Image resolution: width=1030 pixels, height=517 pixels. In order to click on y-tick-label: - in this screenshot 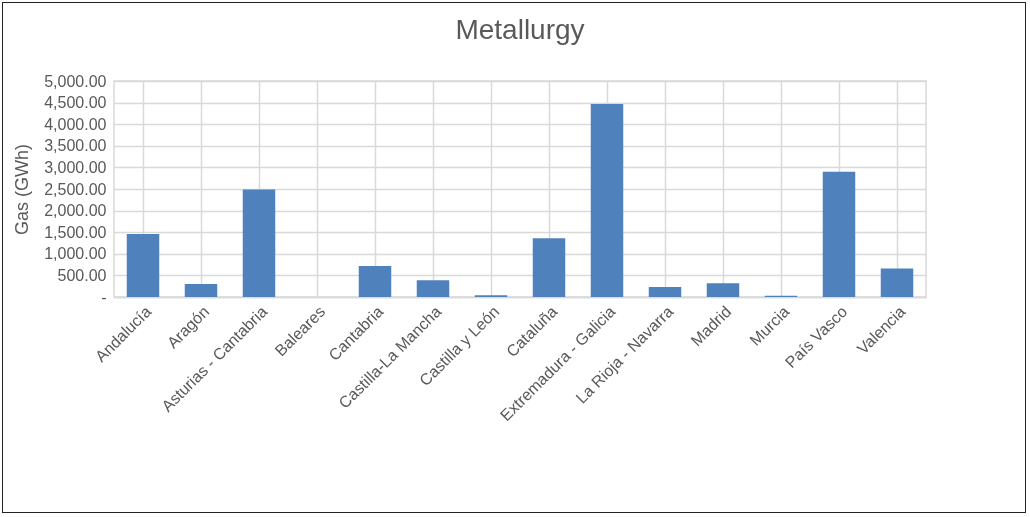, I will do `click(104, 297)`.